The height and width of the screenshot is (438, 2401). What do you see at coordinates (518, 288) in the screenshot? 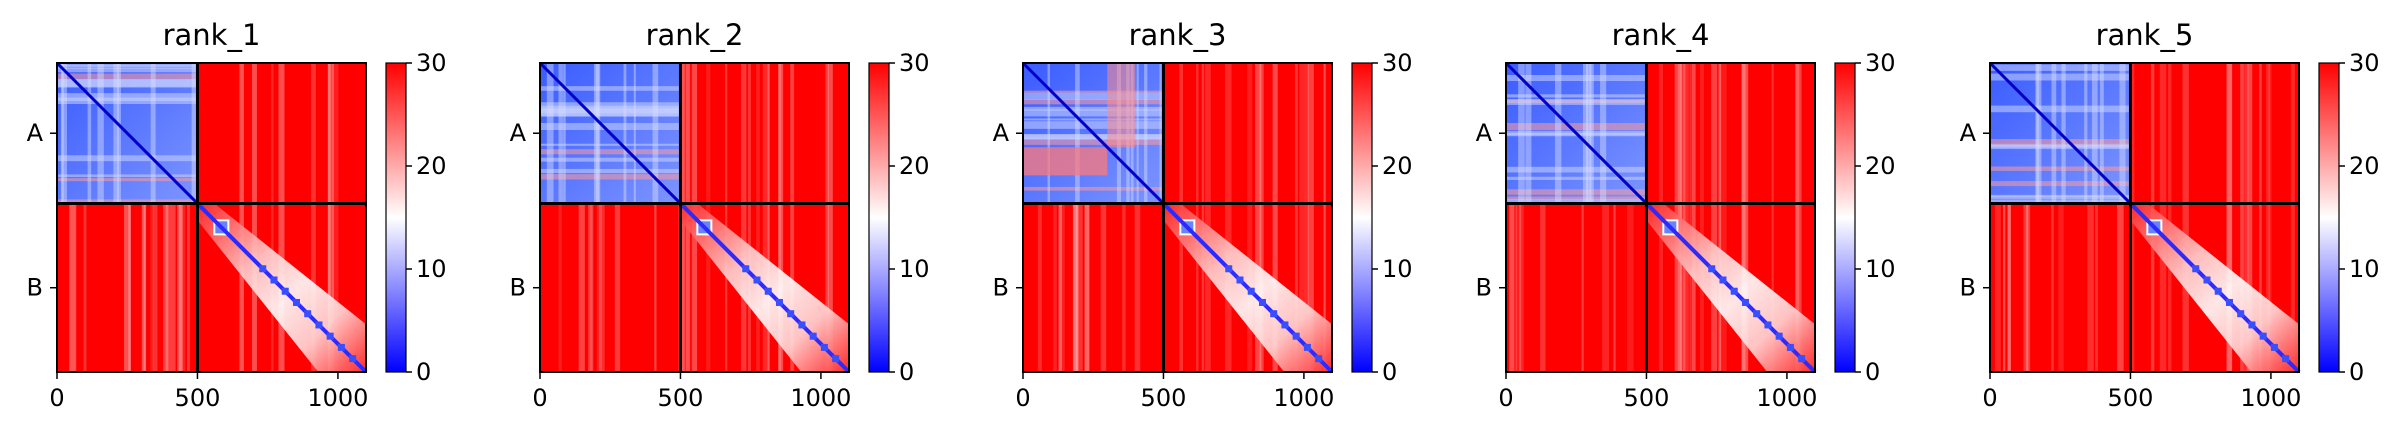
I see `y-tick-label-chain: B` at bounding box center [518, 288].